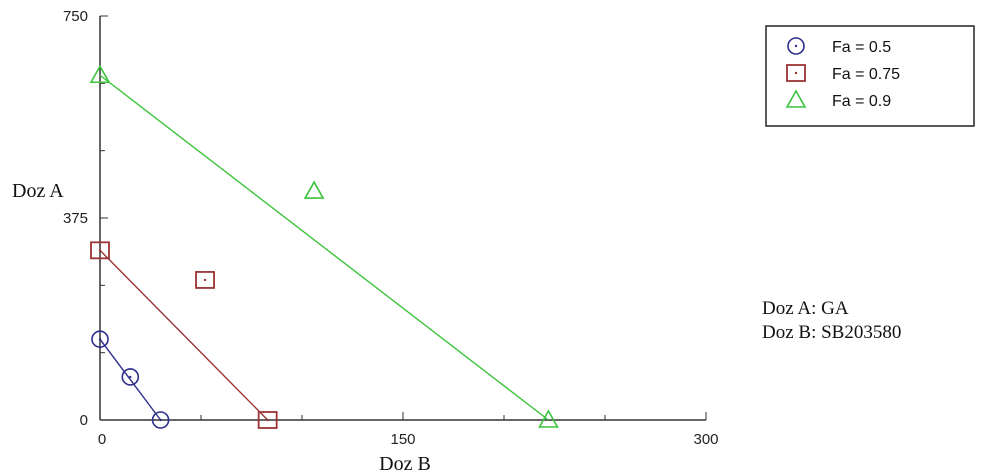 The image size is (996, 475). I want to click on x-tick-label: 300, so click(705, 439).